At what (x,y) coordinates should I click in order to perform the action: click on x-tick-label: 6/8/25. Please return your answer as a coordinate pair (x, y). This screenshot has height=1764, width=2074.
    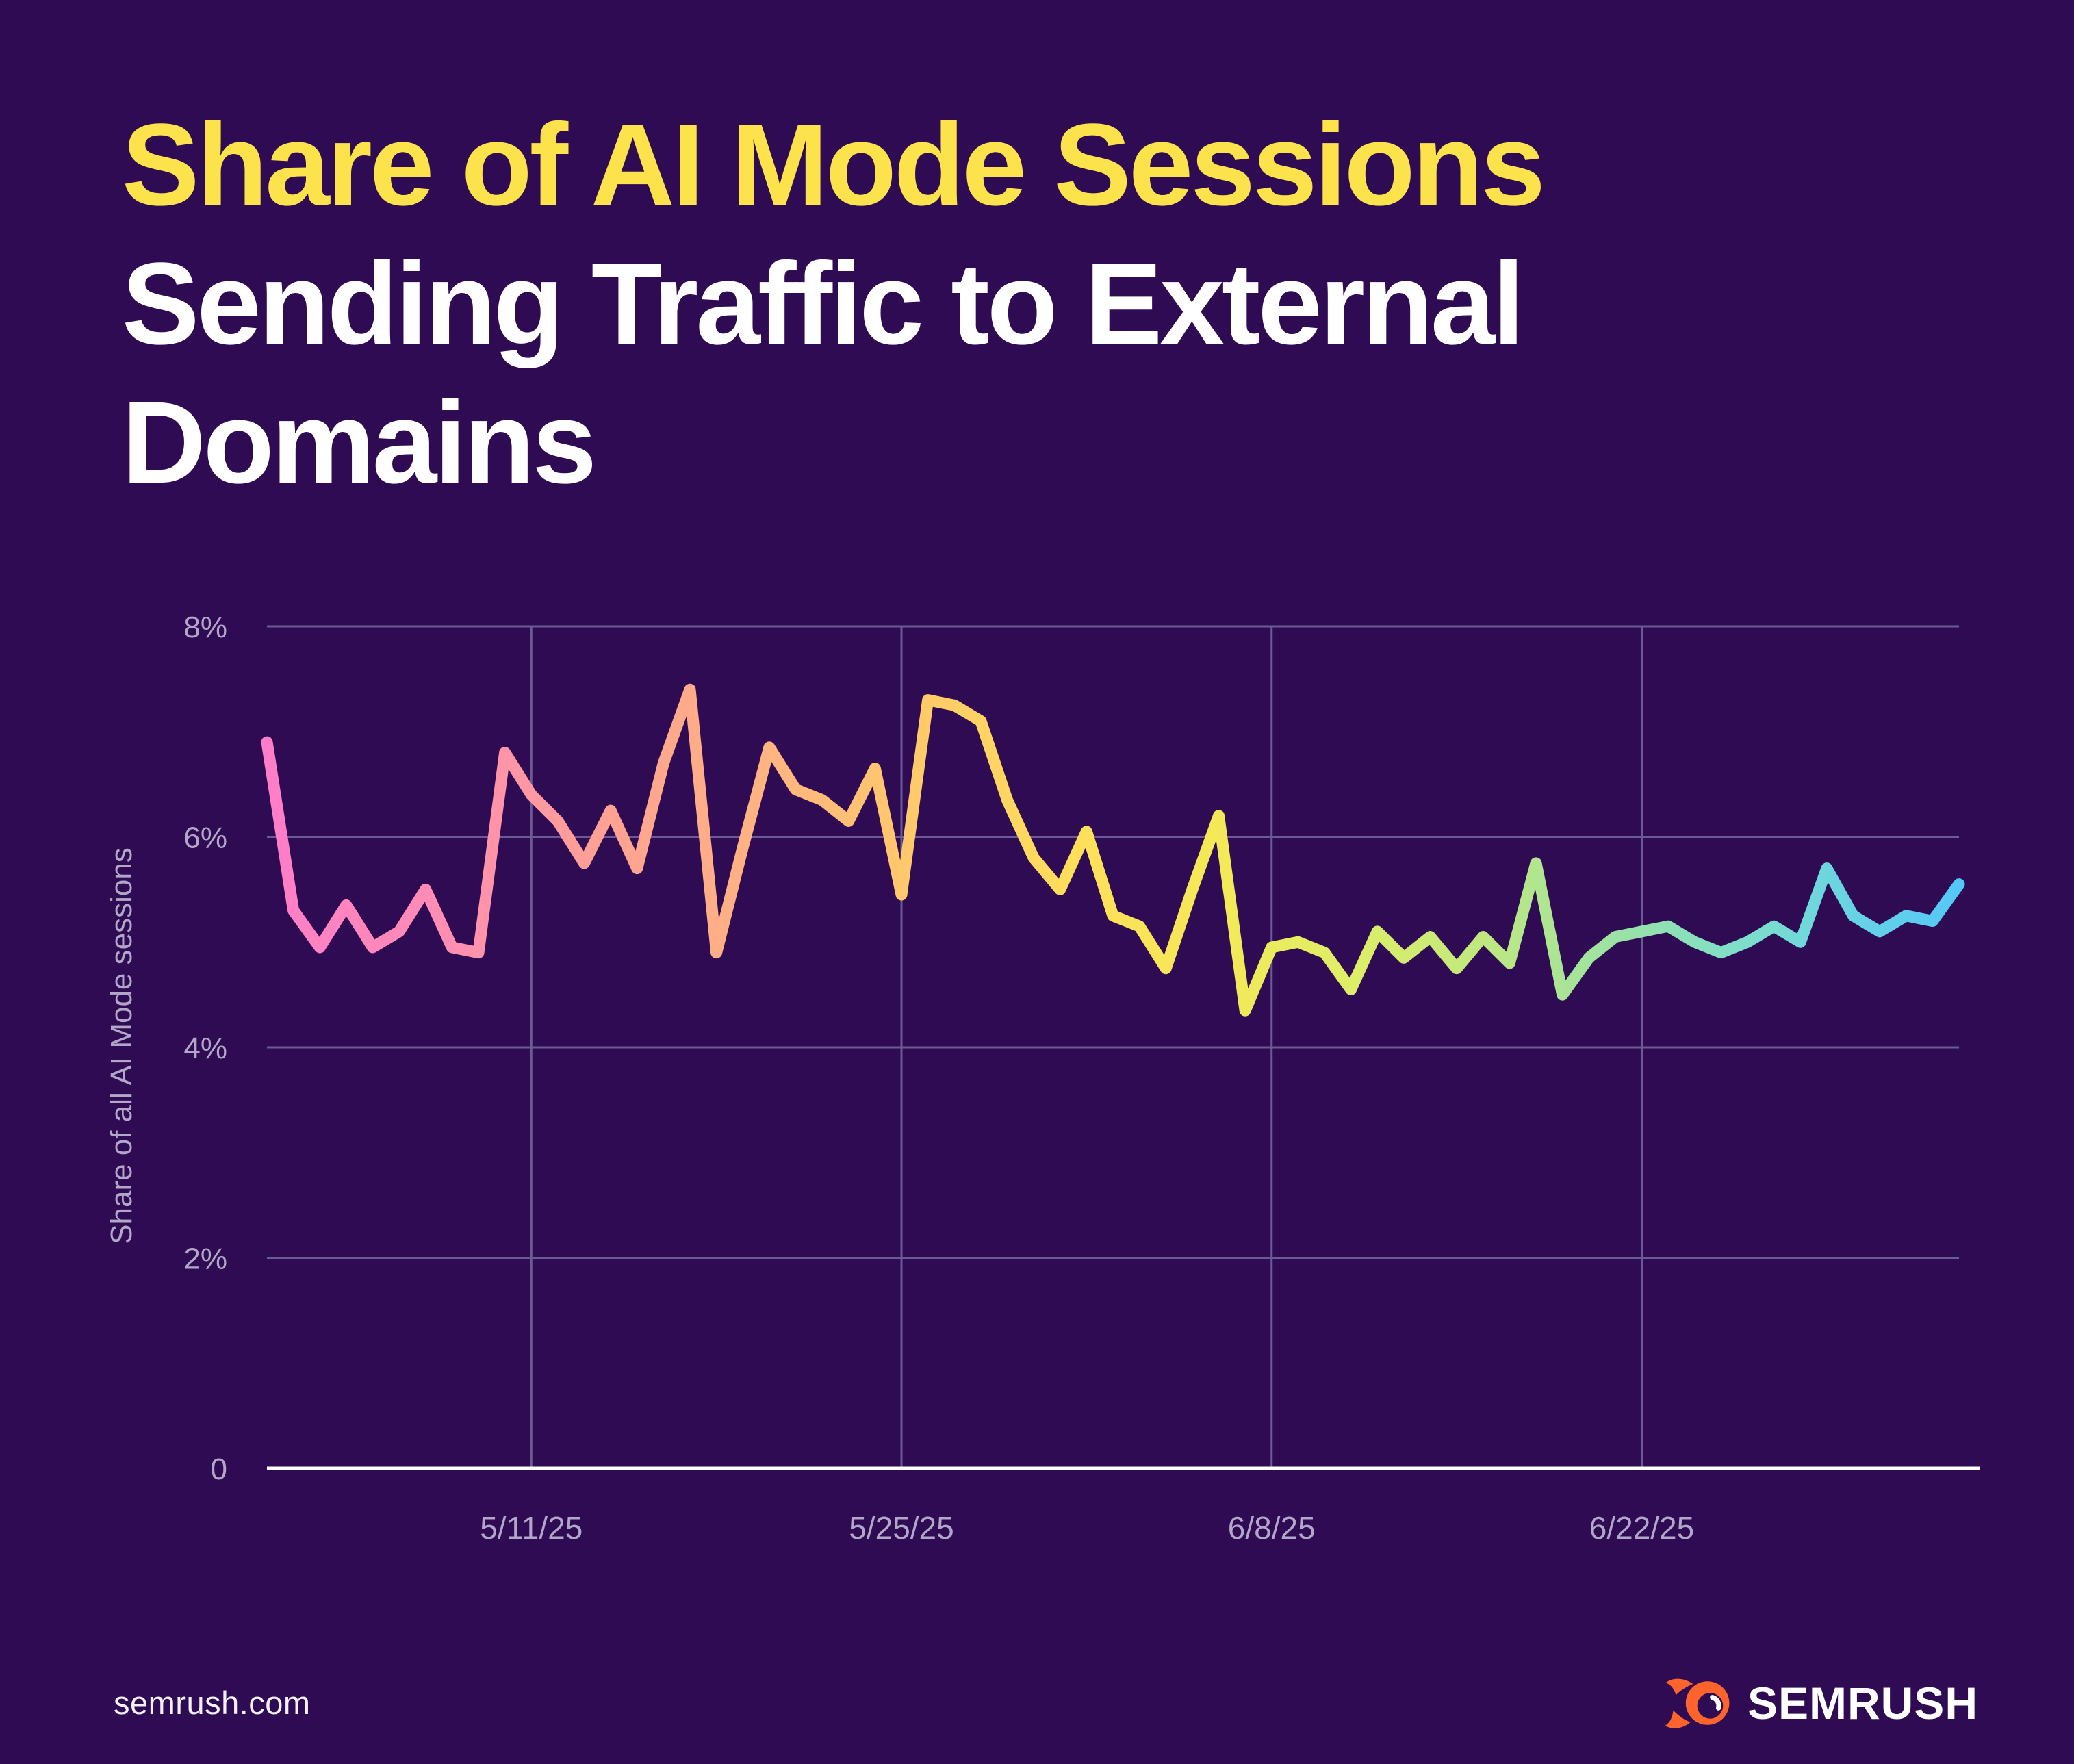
    Looking at the image, I should click on (1272, 1528).